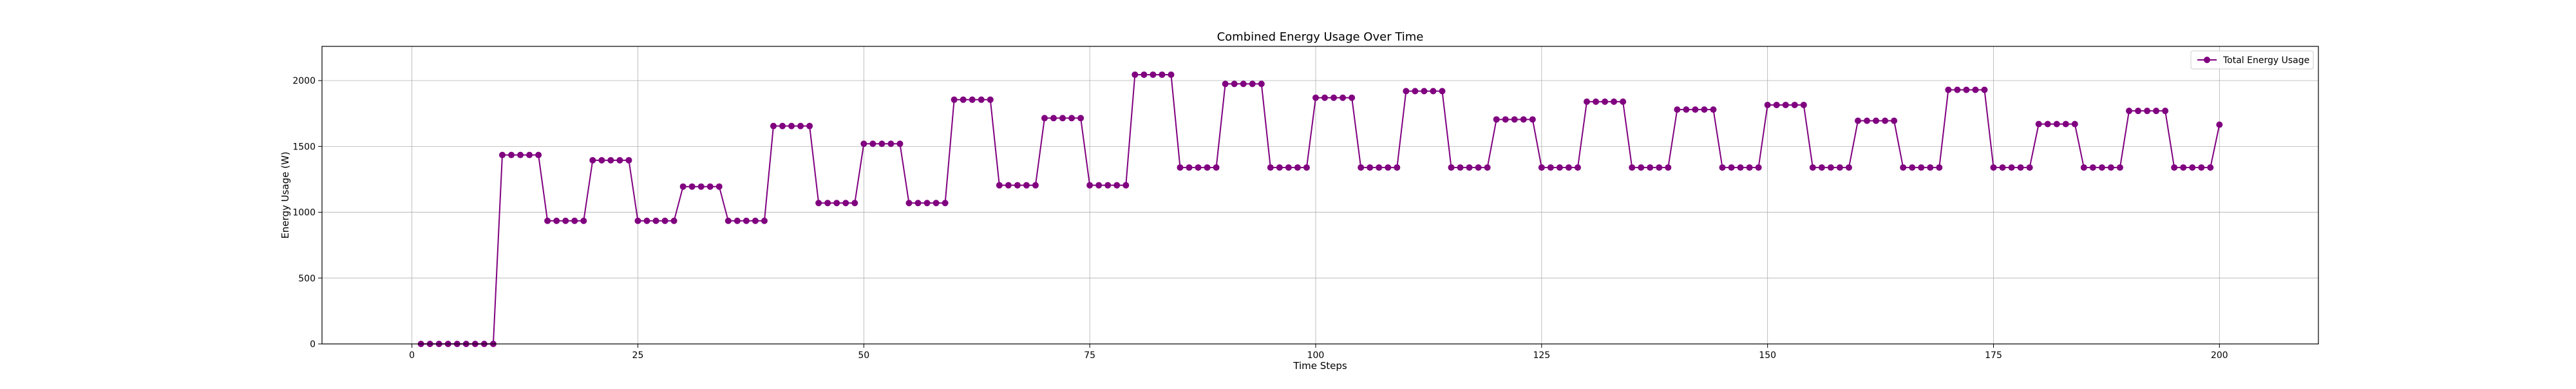  I want to click on y-axis-label: Energy Usage (W), so click(285, 194).